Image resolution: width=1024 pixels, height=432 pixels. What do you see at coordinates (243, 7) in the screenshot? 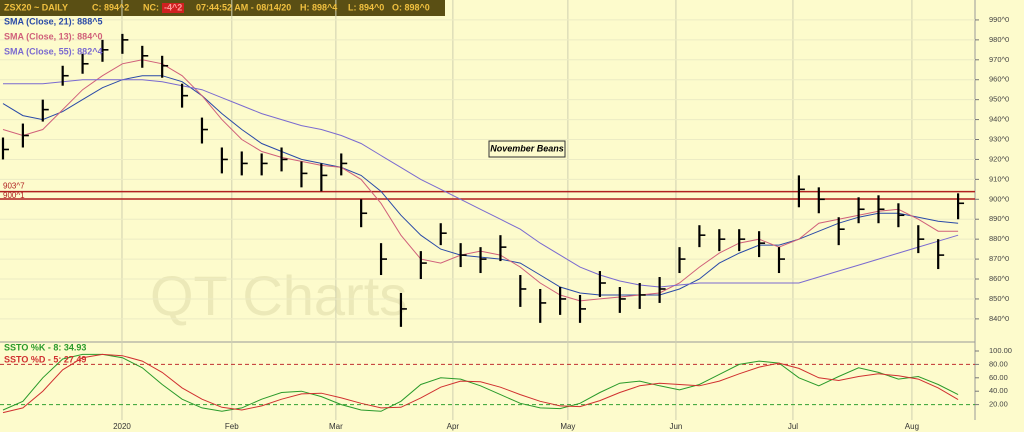
I see `header-field: 07:44:52 AM - 08/14/20` at bounding box center [243, 7].